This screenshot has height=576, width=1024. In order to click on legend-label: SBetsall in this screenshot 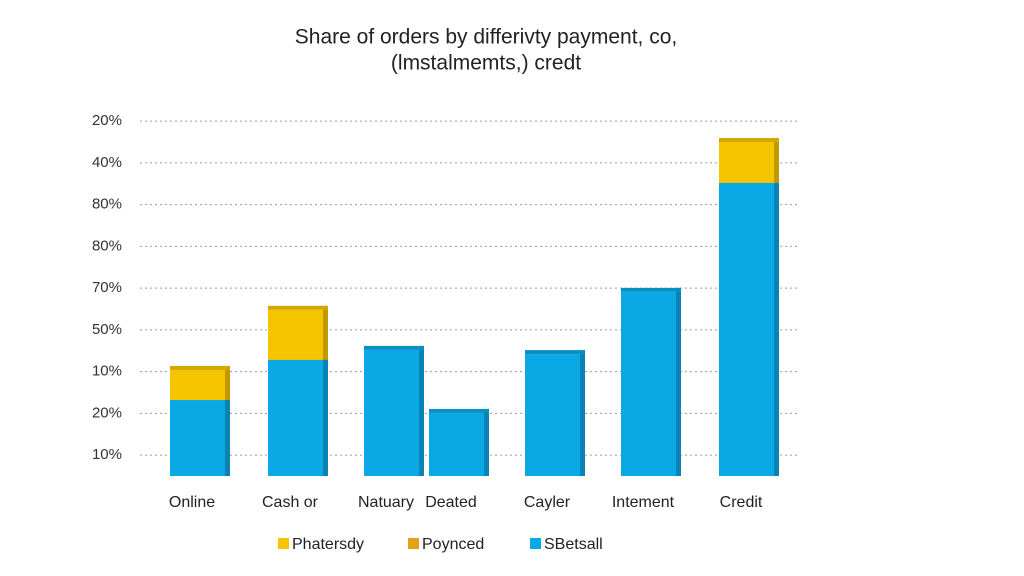, I will do `click(573, 544)`.